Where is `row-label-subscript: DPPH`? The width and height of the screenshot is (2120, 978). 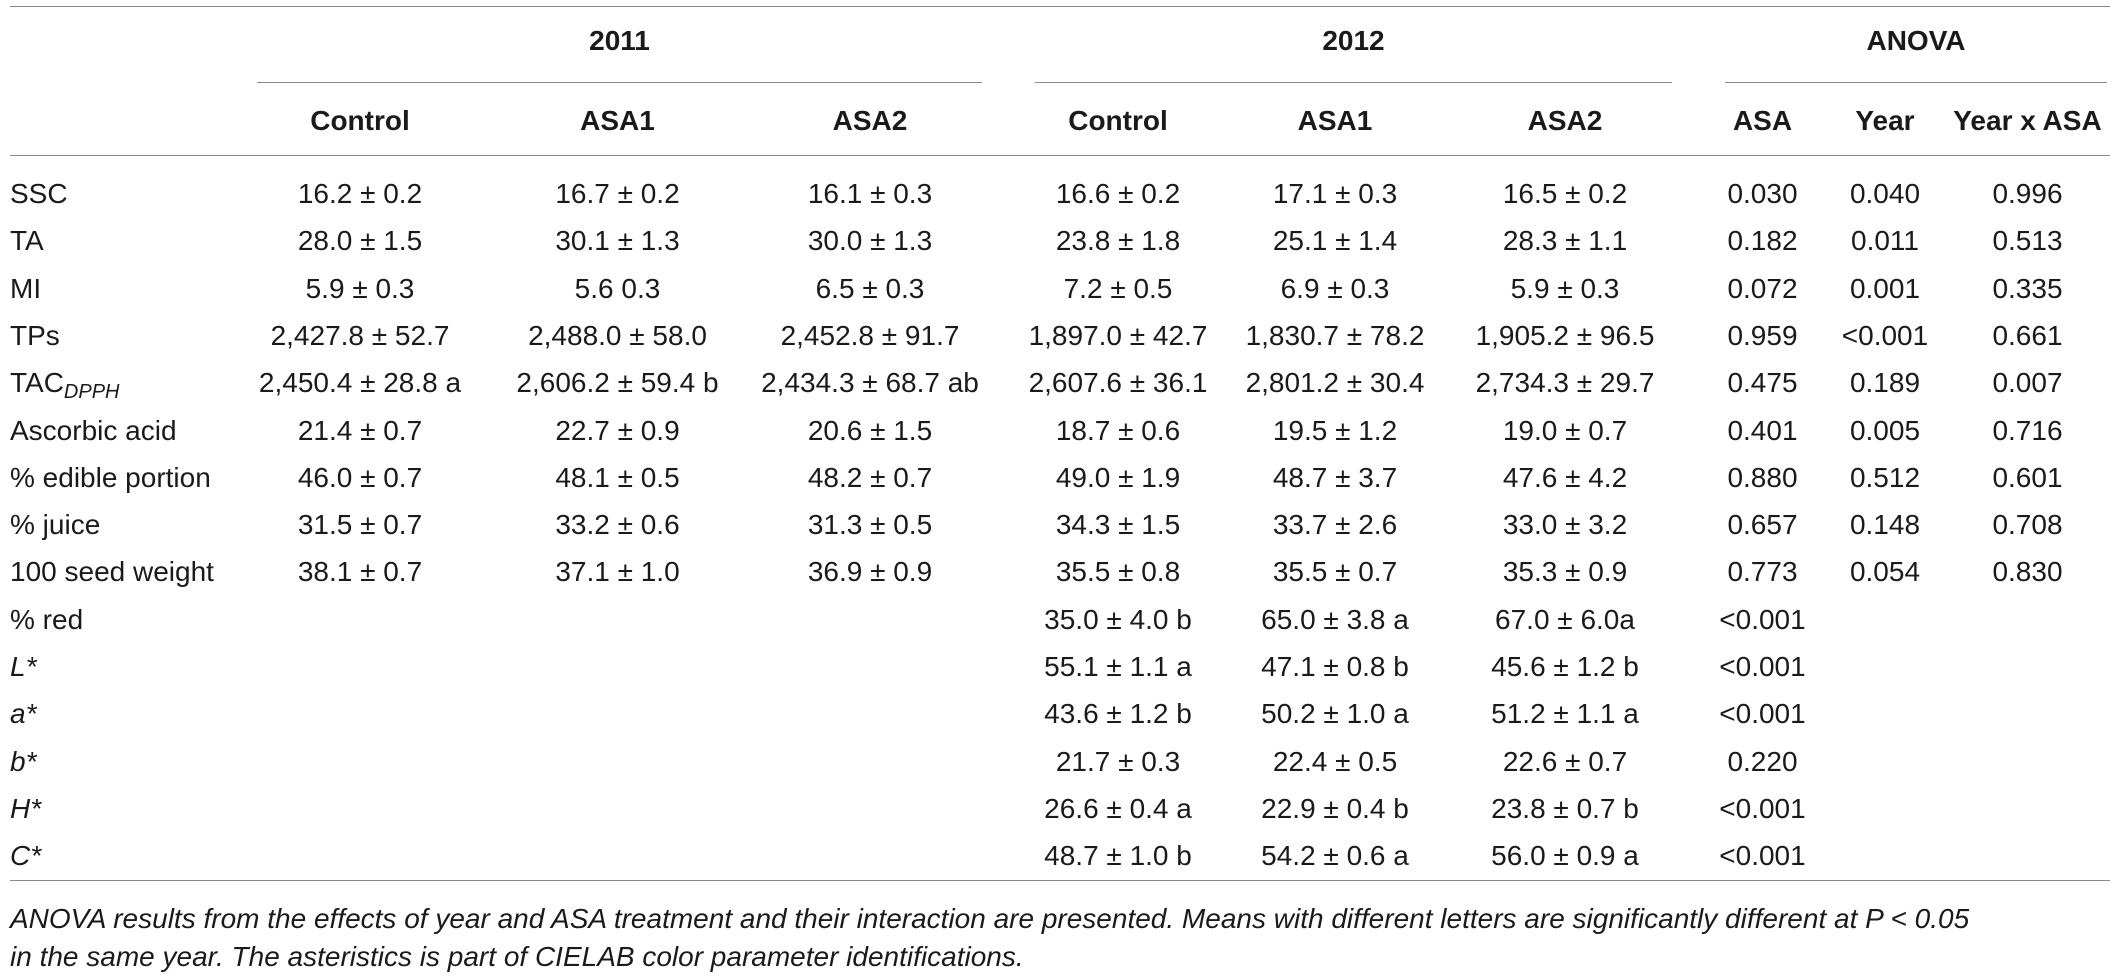
row-label-subscript: DPPH is located at coordinates (91, 392).